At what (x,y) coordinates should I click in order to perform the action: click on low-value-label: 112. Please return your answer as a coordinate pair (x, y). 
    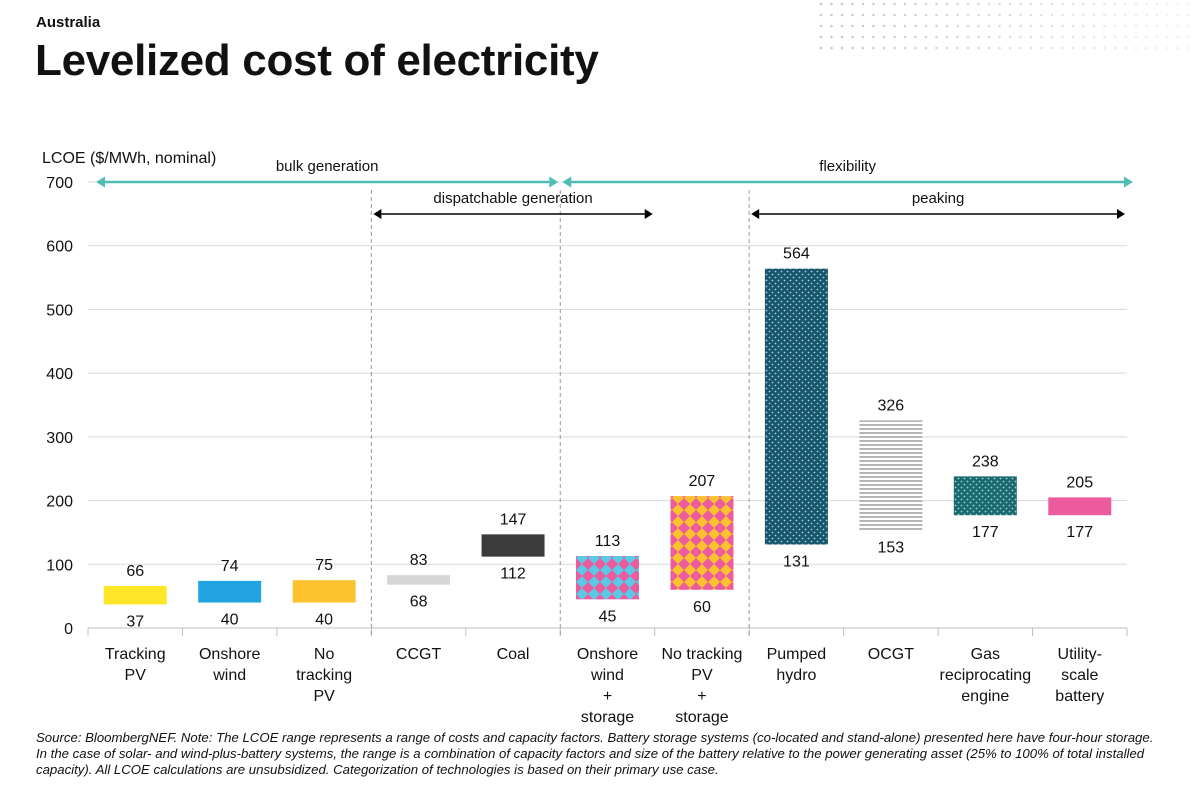
    Looking at the image, I should click on (513, 574).